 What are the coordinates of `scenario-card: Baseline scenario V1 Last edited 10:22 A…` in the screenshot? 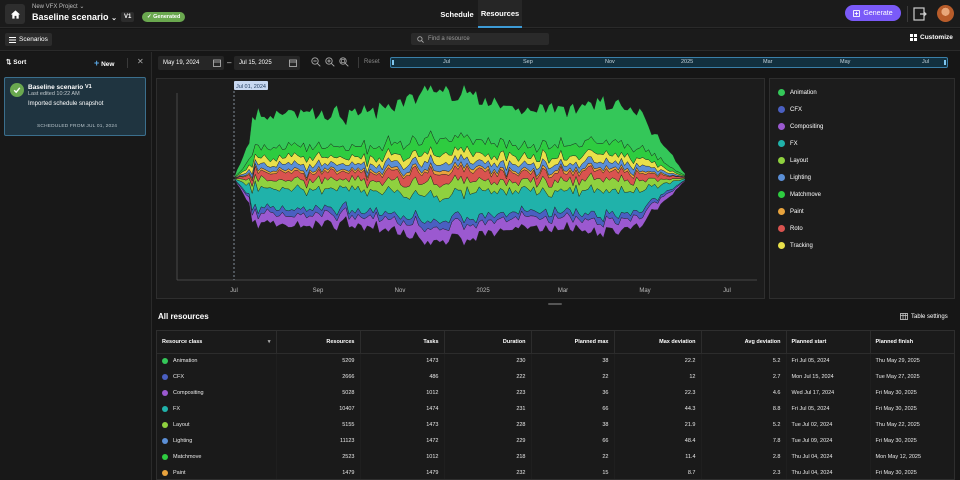 It's located at (75, 106).